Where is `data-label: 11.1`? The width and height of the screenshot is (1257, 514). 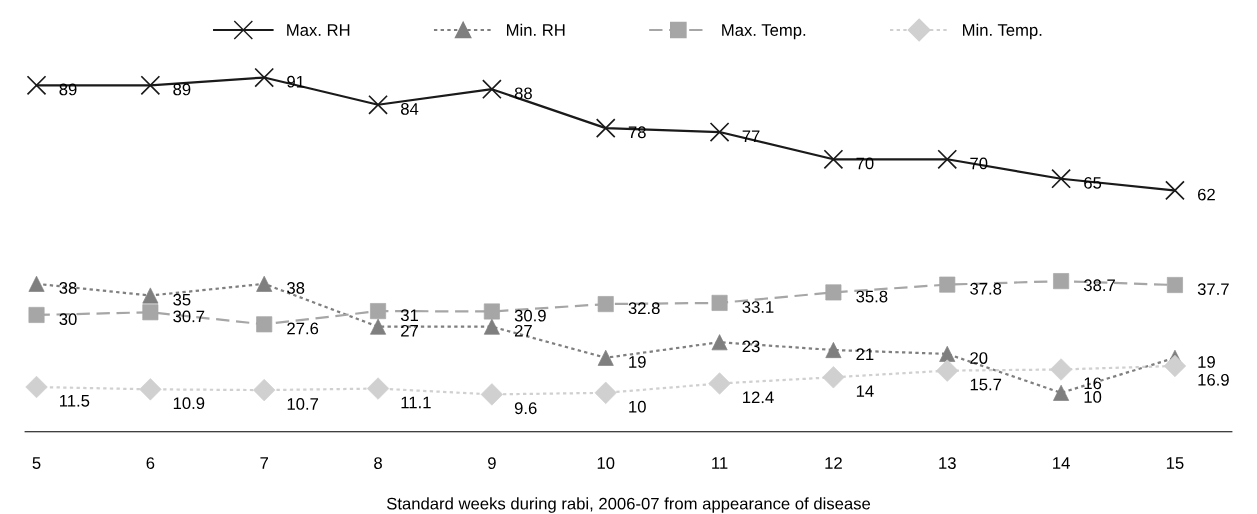 data-label: 11.1 is located at coordinates (416, 402).